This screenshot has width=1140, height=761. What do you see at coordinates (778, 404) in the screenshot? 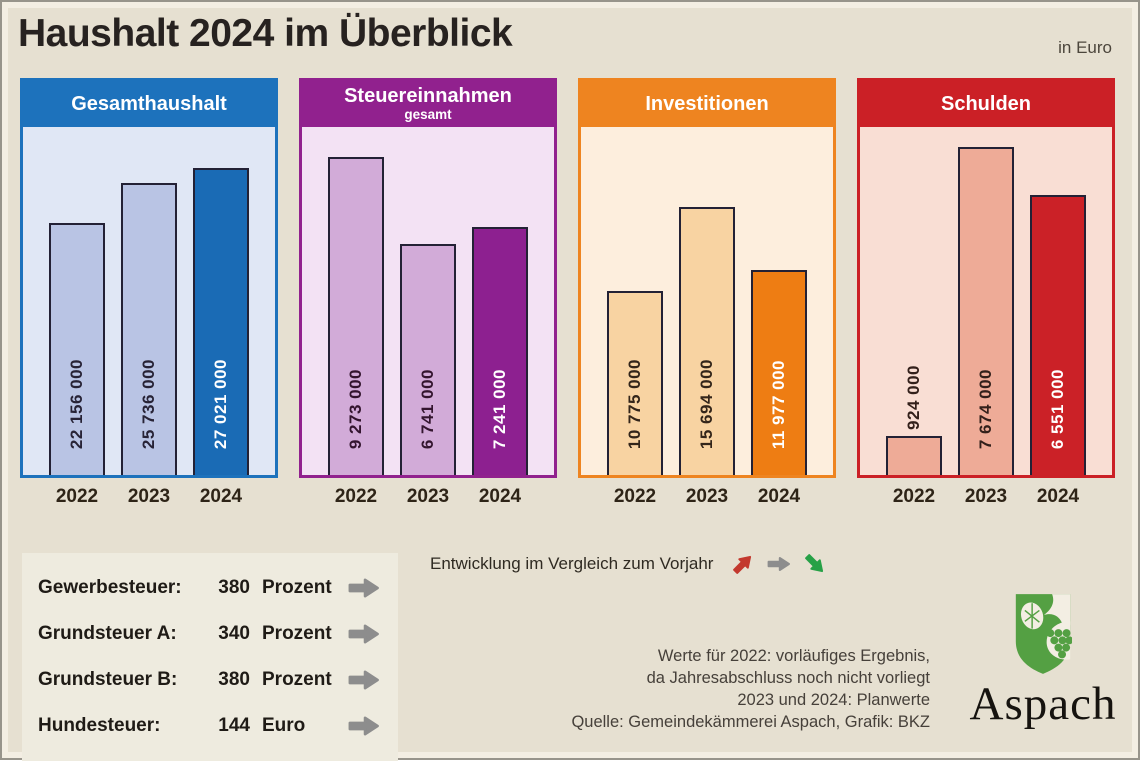
I see `bar-value-label: 11 977 000` at bounding box center [778, 404].